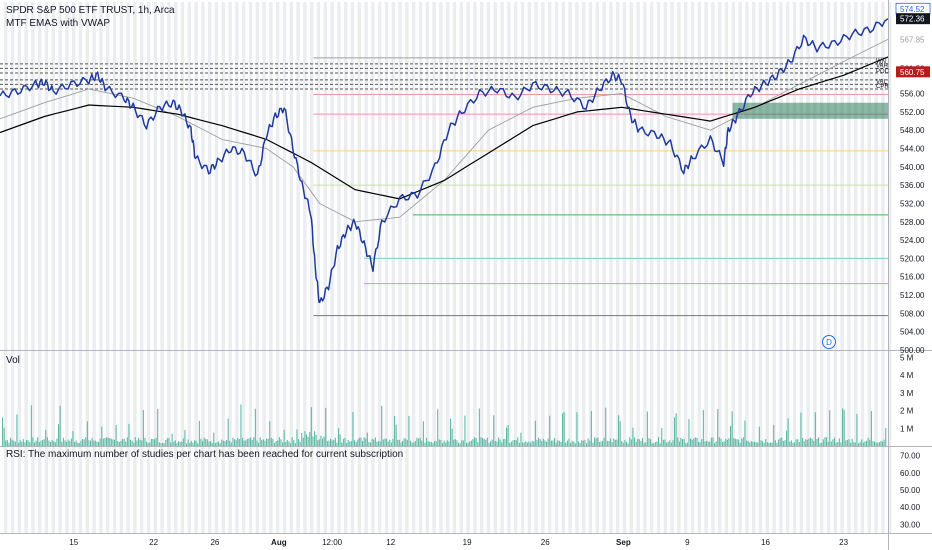 This screenshot has width=932, height=550. Describe the element at coordinates (912, 130) in the screenshot. I see `price-tick-label: 548.00` at that location.